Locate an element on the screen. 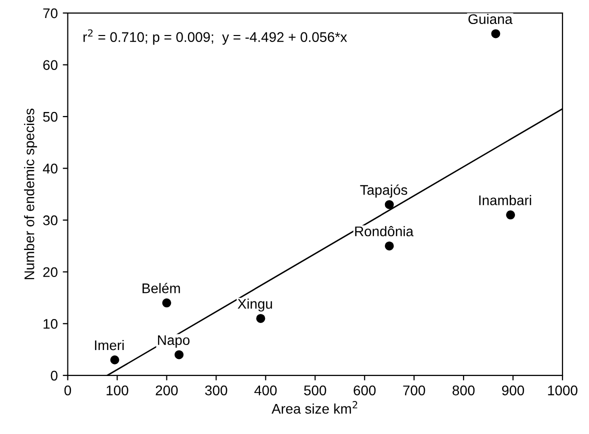 The width and height of the screenshot is (589, 434). y-tick-label: 30 is located at coordinates (50, 220).